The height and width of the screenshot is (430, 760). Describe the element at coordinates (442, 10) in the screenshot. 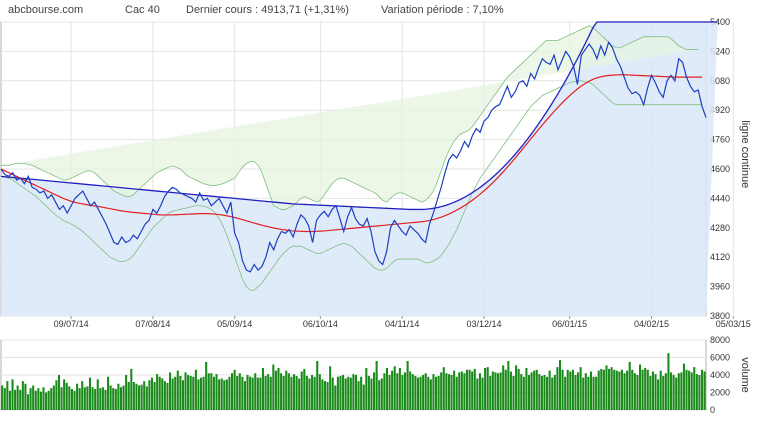

I see `period-variation: Variation période : 7,10%` at that location.